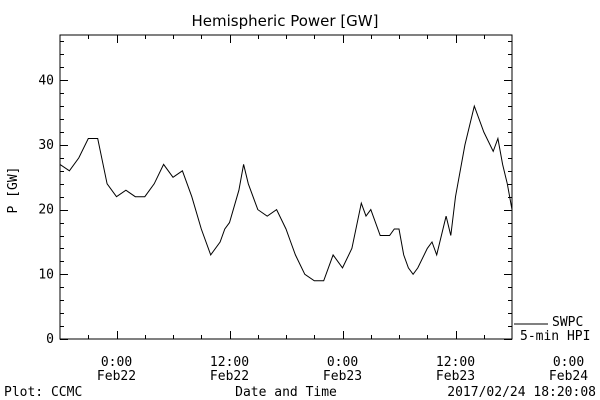  What do you see at coordinates (46, 210) in the screenshot?
I see `y-tick-label: 20` at bounding box center [46, 210].